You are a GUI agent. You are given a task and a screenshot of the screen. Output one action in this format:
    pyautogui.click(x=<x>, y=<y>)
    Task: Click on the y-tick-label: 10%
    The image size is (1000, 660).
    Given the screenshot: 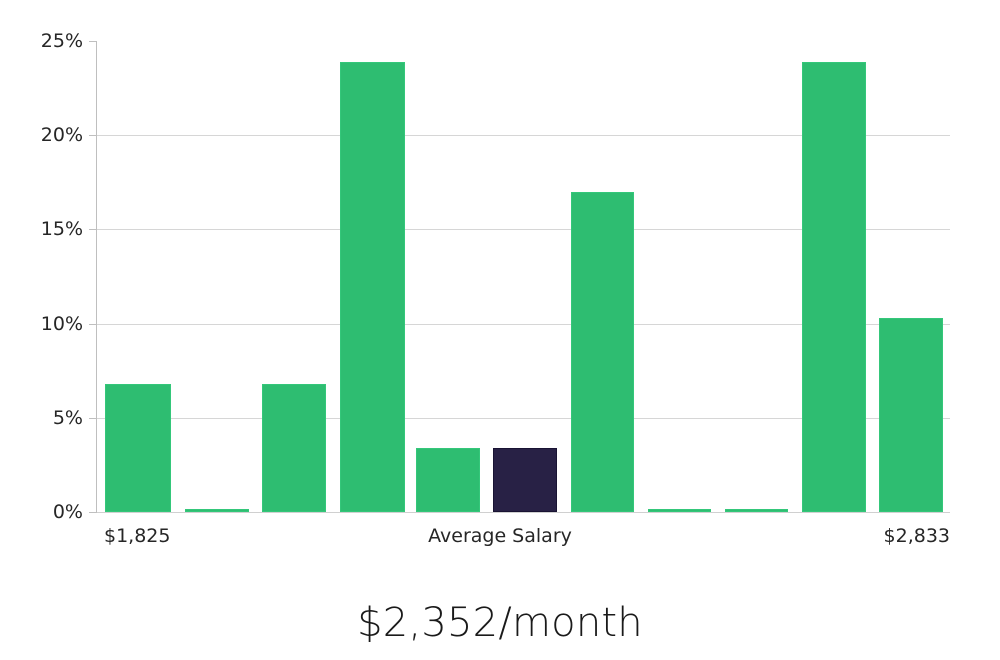 What is the action you would take?
    pyautogui.click(x=61, y=323)
    